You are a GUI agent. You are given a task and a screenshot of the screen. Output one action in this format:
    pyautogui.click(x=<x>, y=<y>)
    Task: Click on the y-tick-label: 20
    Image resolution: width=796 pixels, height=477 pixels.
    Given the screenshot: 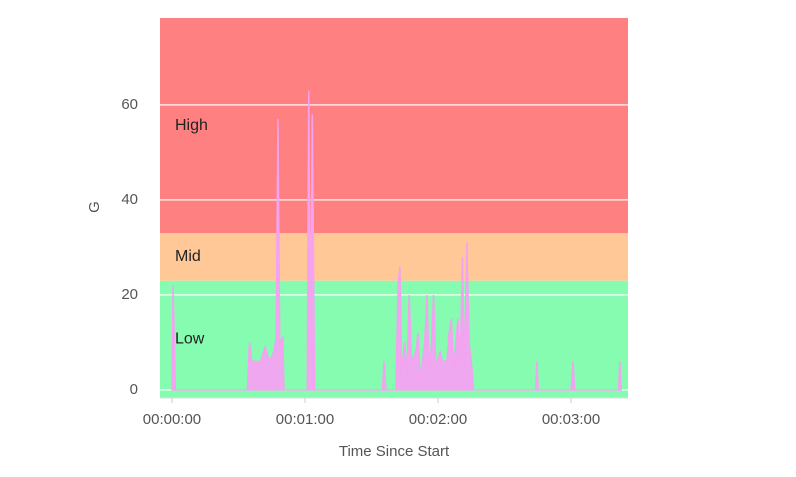 What is the action you would take?
    pyautogui.click(x=129, y=294)
    